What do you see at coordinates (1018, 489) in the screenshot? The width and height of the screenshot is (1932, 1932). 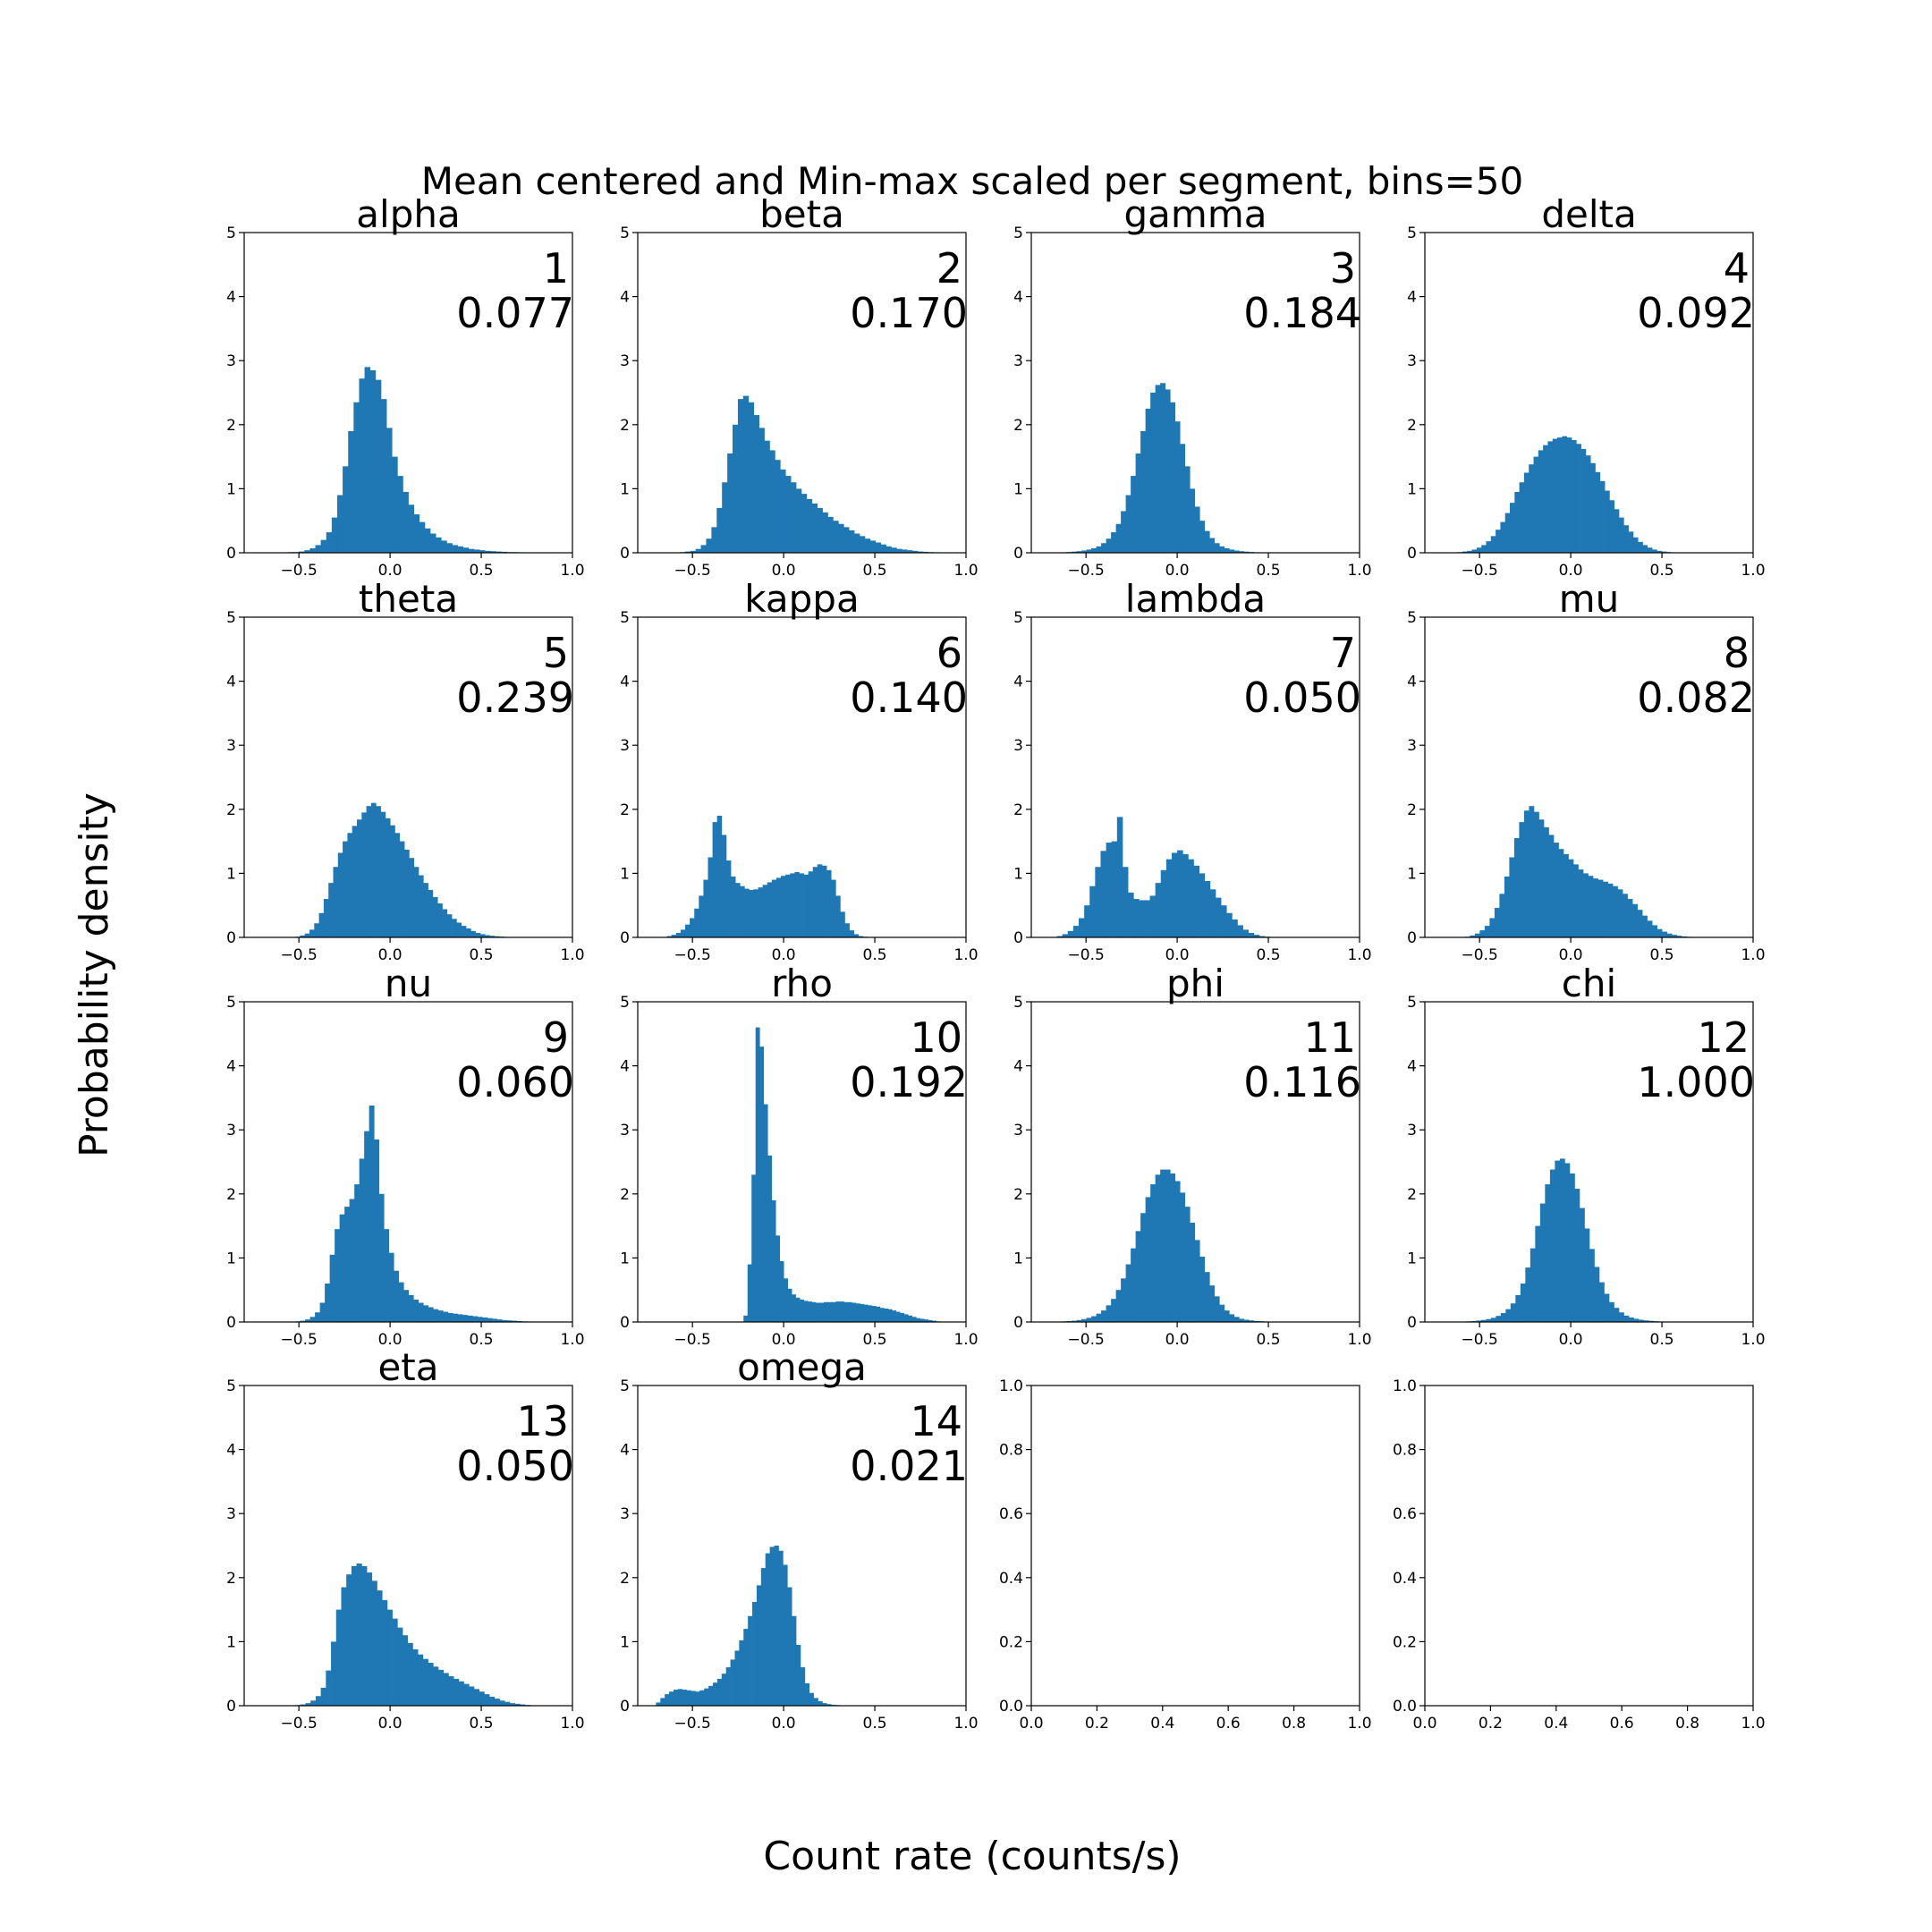 I see `y-tick-label: 1` at bounding box center [1018, 489].